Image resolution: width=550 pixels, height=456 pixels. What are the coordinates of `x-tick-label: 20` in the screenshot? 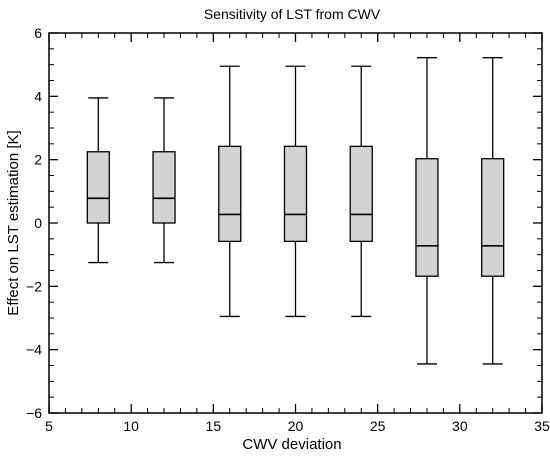 It's located at (296, 426).